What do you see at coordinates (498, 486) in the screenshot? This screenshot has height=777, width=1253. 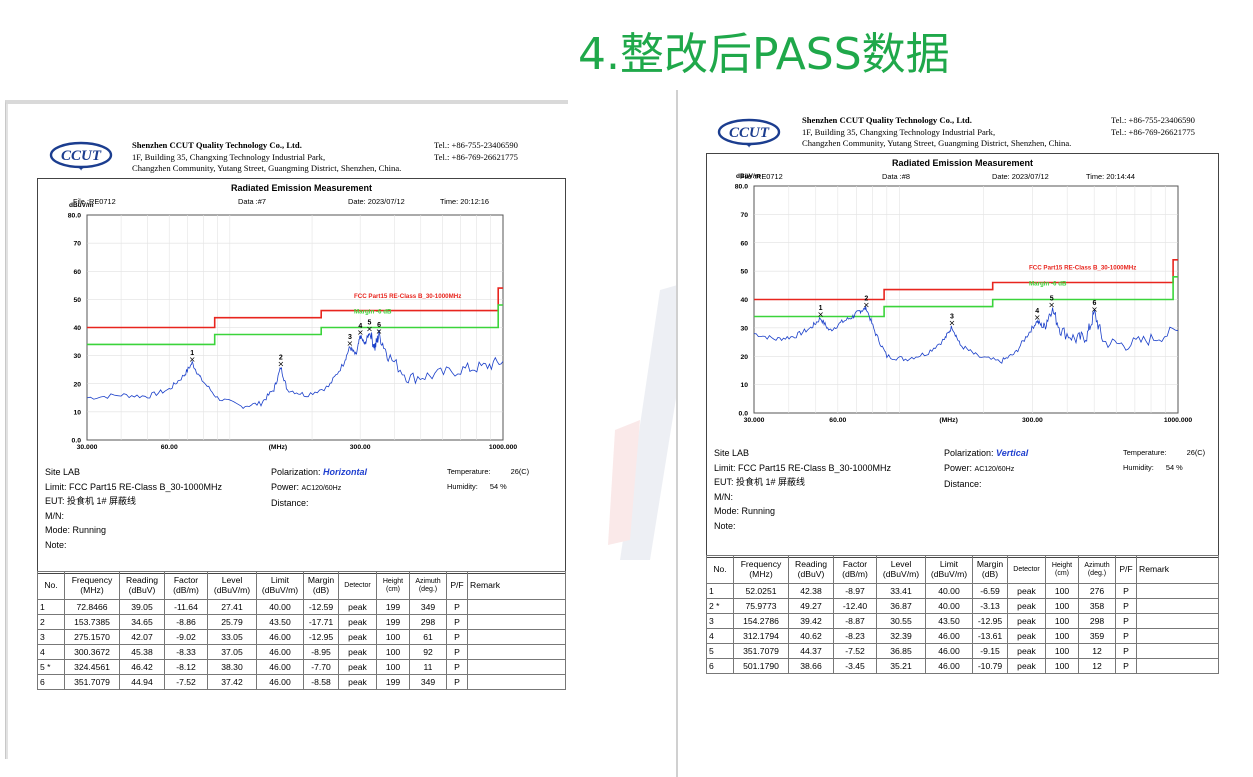 I see `humidity-value: 54 %` at bounding box center [498, 486].